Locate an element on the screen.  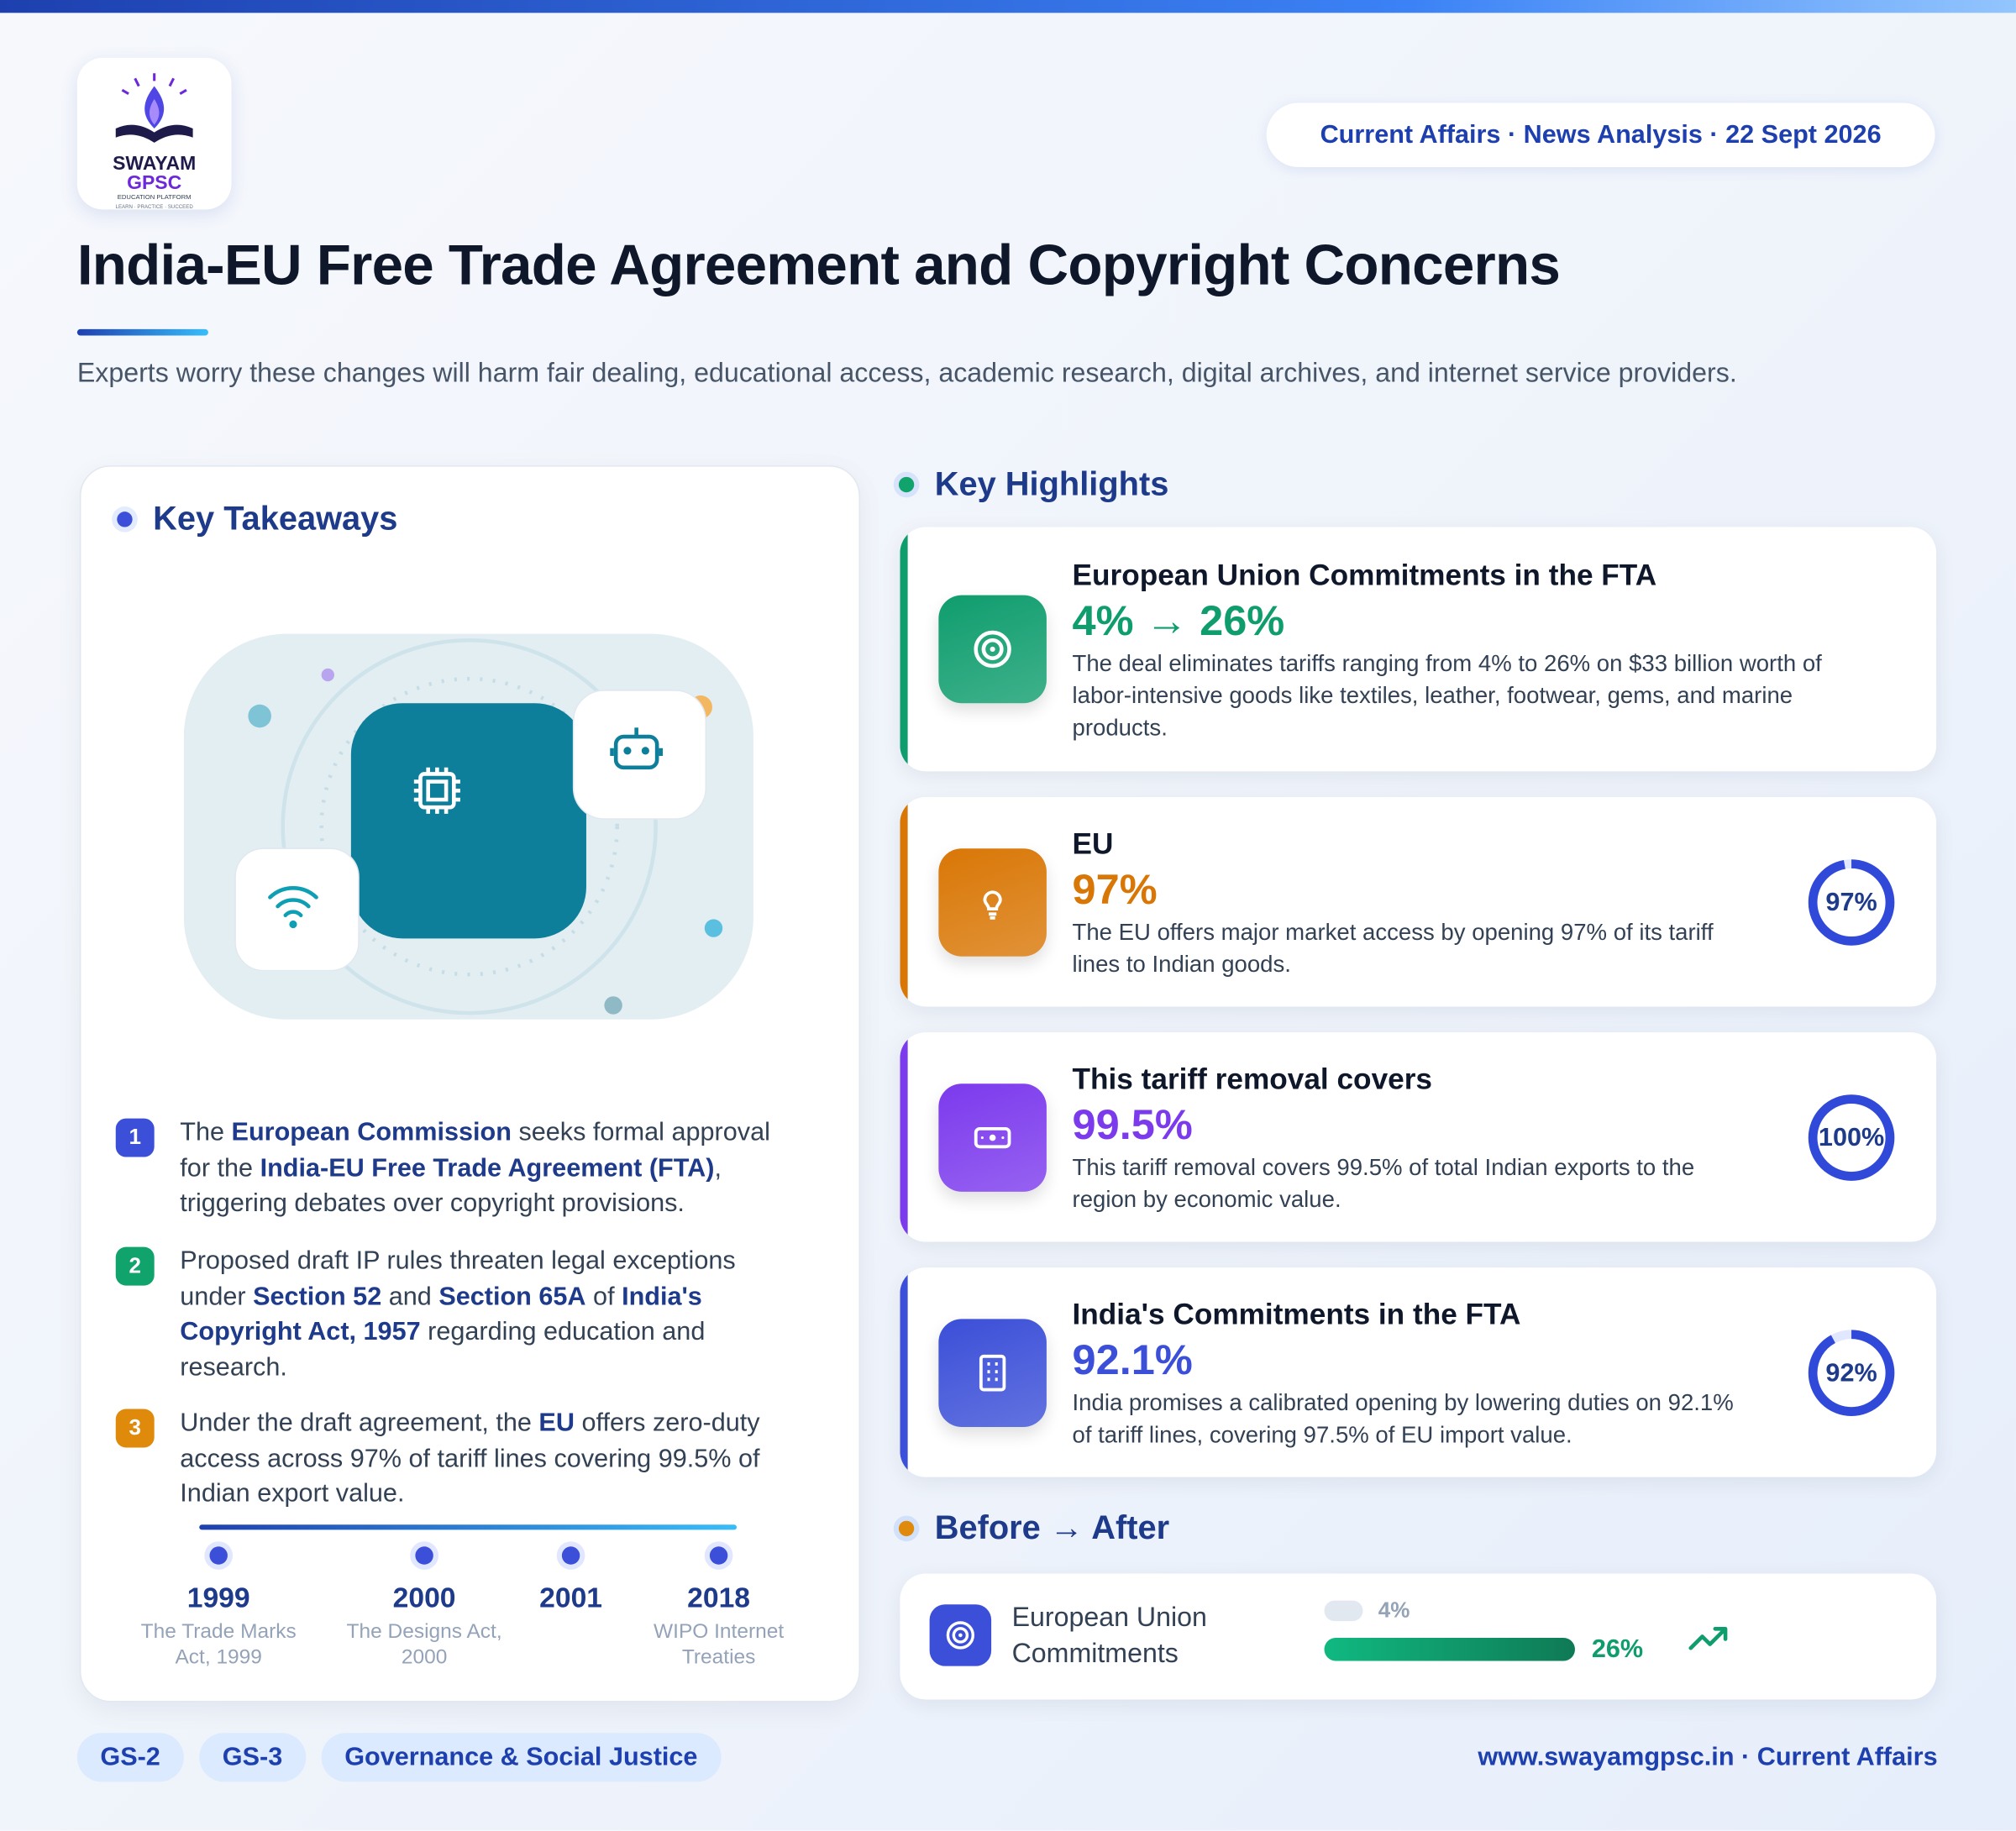
topic-tag: Governance & Social Justice is located at coordinates (521, 1757).